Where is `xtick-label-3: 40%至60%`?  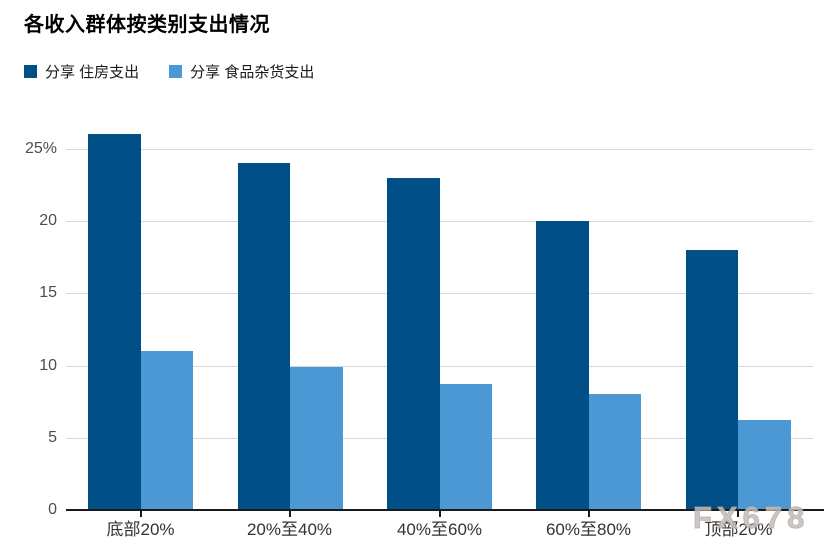 xtick-label-3: 40%至60% is located at coordinates (439, 529).